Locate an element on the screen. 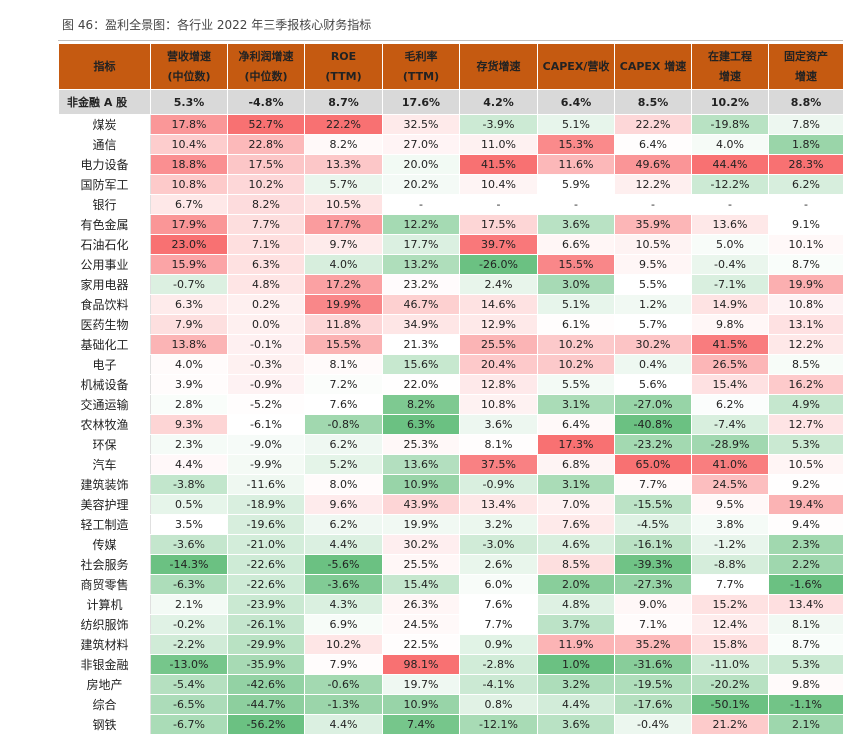  metric-cell: 13.4% is located at coordinates (498, 504).